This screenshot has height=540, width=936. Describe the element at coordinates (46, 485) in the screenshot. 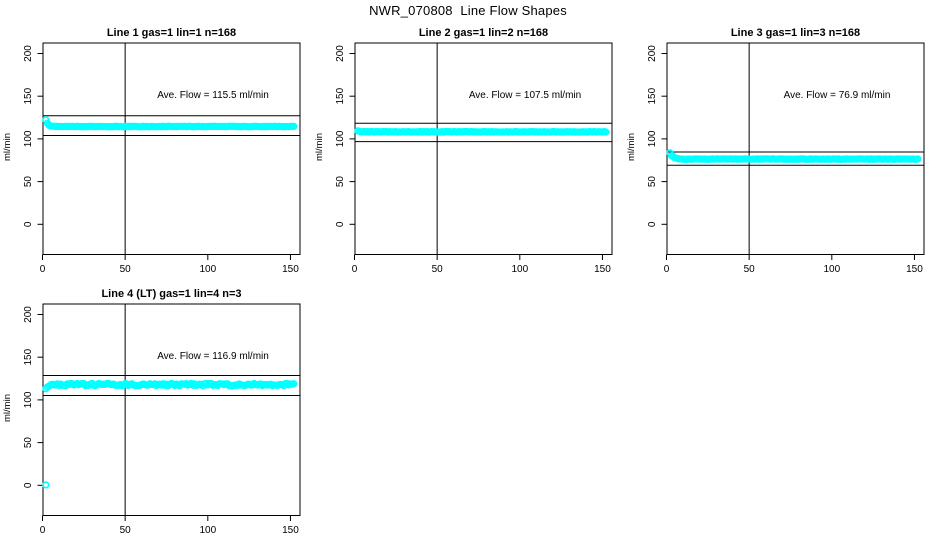

I see `outlier-point` at that location.